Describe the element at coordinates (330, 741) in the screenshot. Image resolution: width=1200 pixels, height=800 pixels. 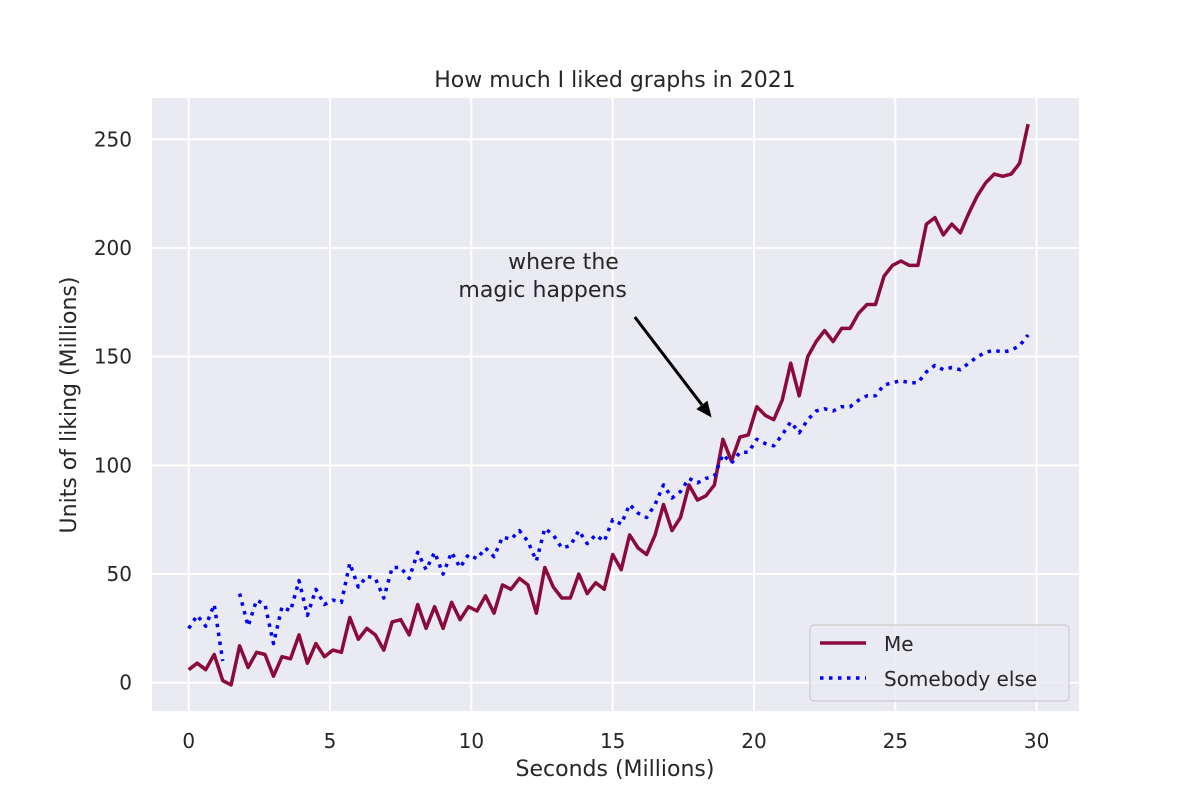
I see `x-tick-label: 5` at that location.